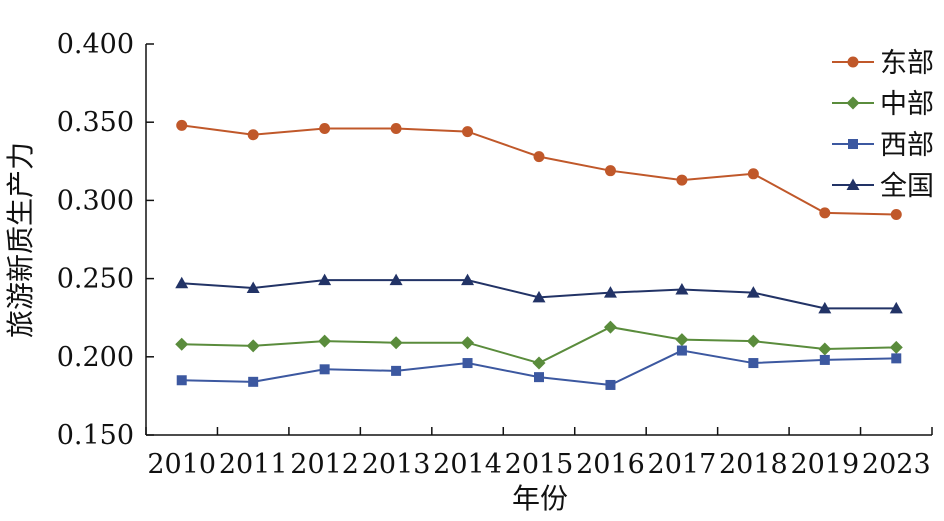  Describe the element at coordinates (896, 464) in the screenshot. I see `x-tick-label: 2023` at that location.